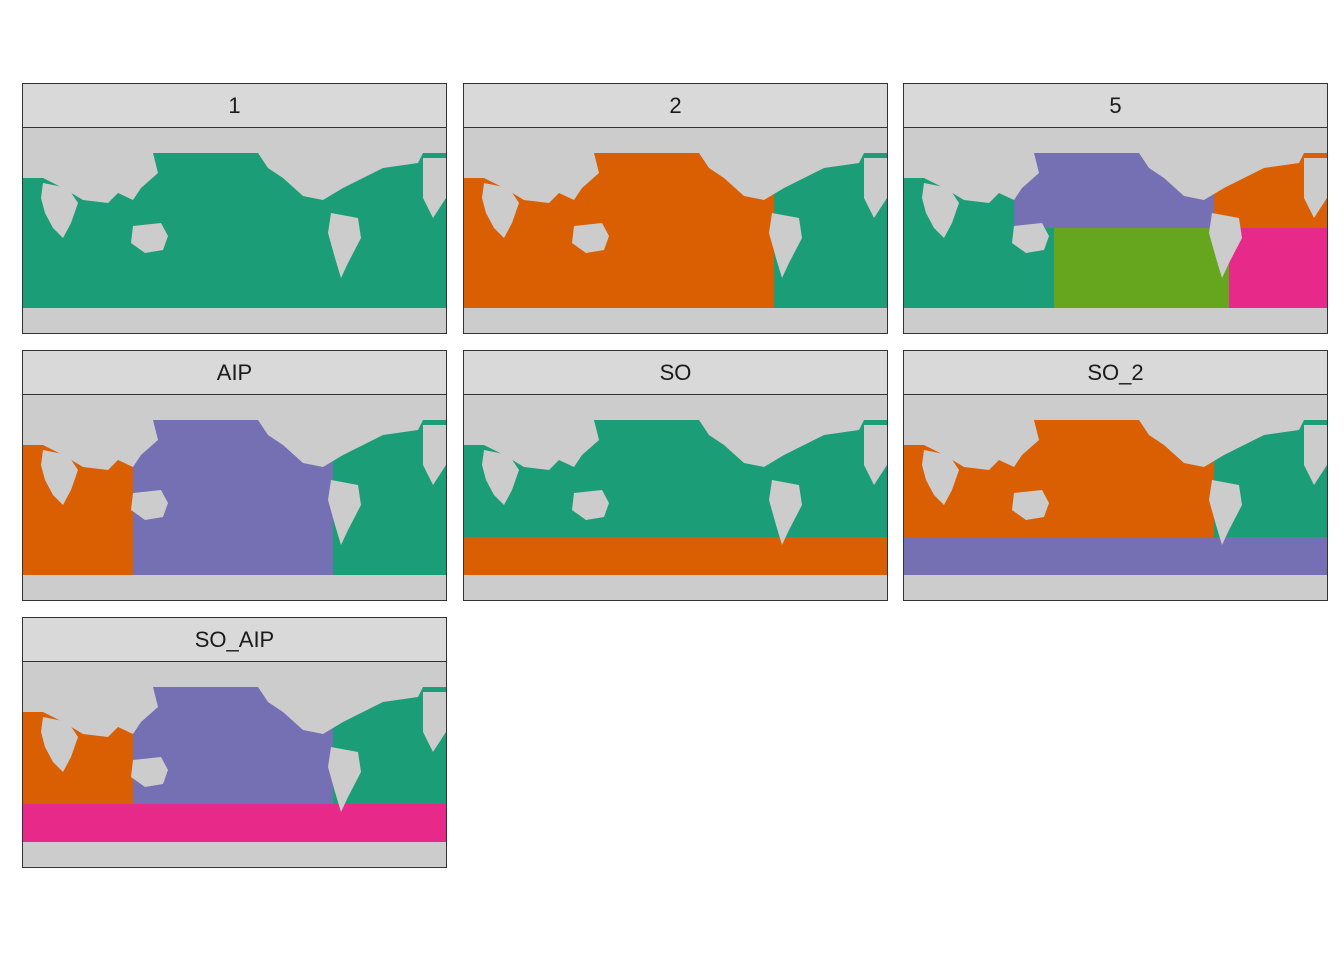 The image size is (1344, 960). What do you see at coordinates (234, 373) in the screenshot?
I see `facet-strip-label: AIP` at bounding box center [234, 373].